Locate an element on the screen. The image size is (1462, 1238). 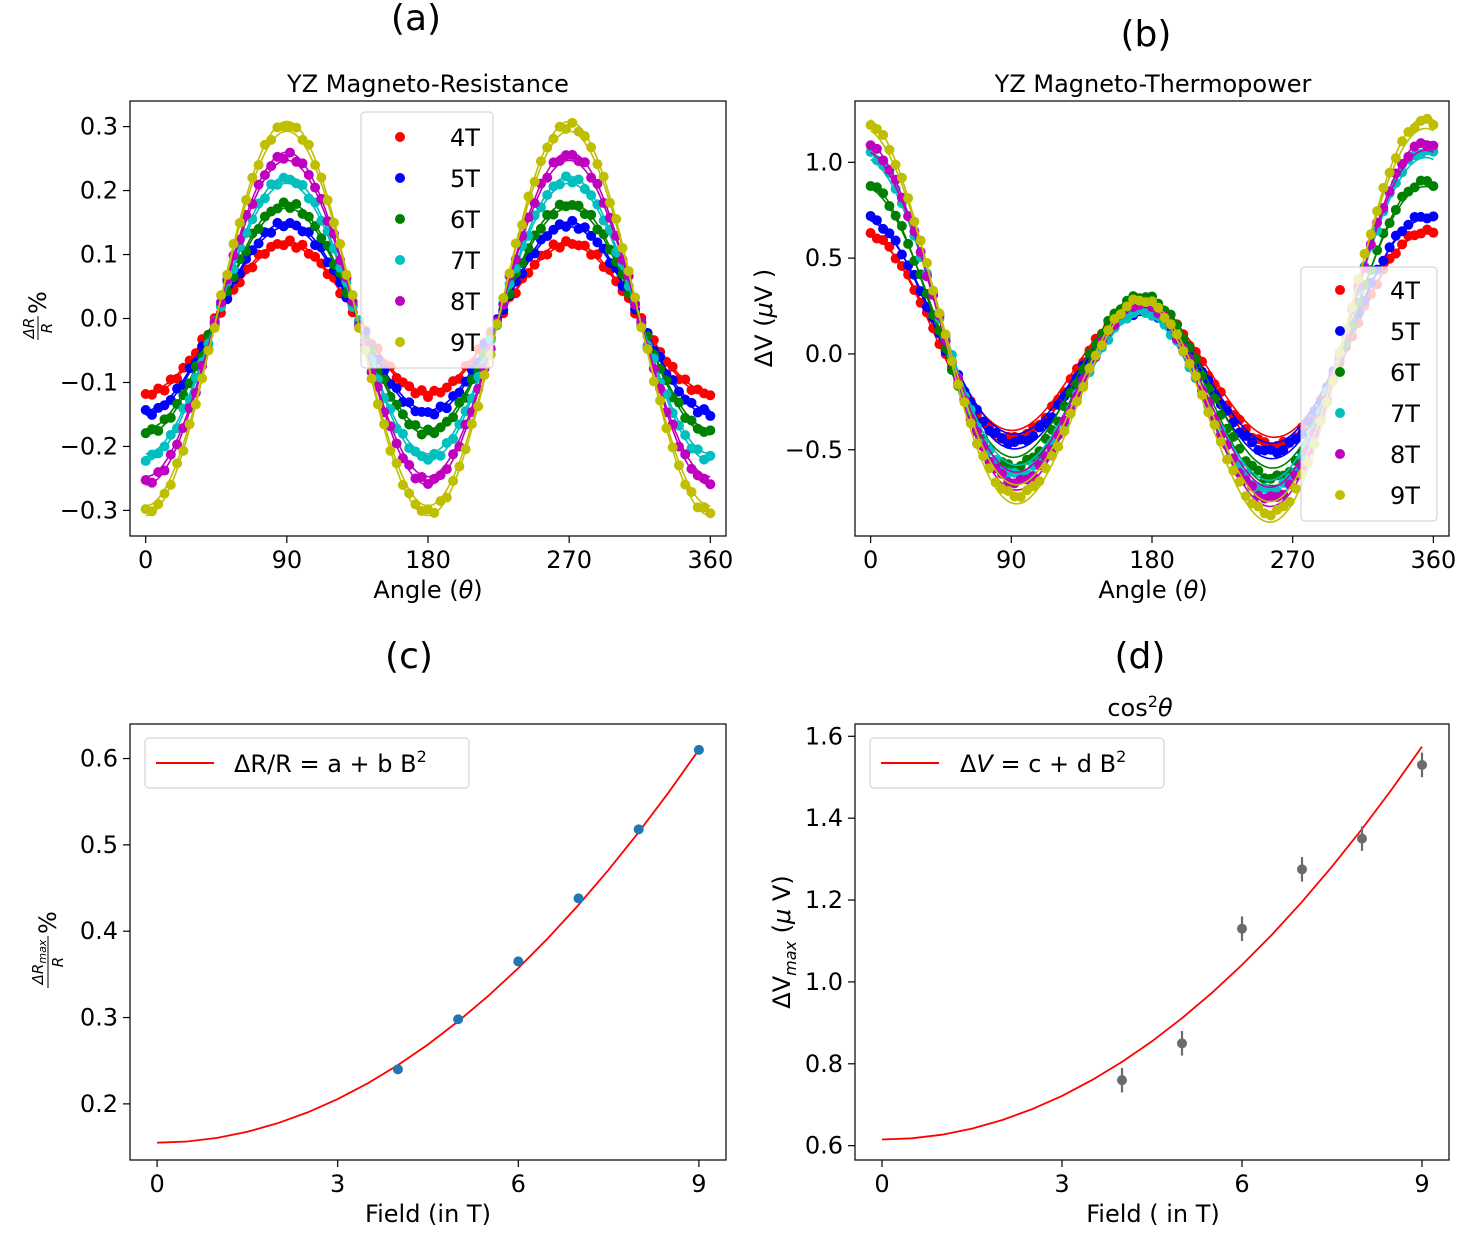
legend-fit-label: ΔR/R = a + b B2 is located at coordinates (330, 762).